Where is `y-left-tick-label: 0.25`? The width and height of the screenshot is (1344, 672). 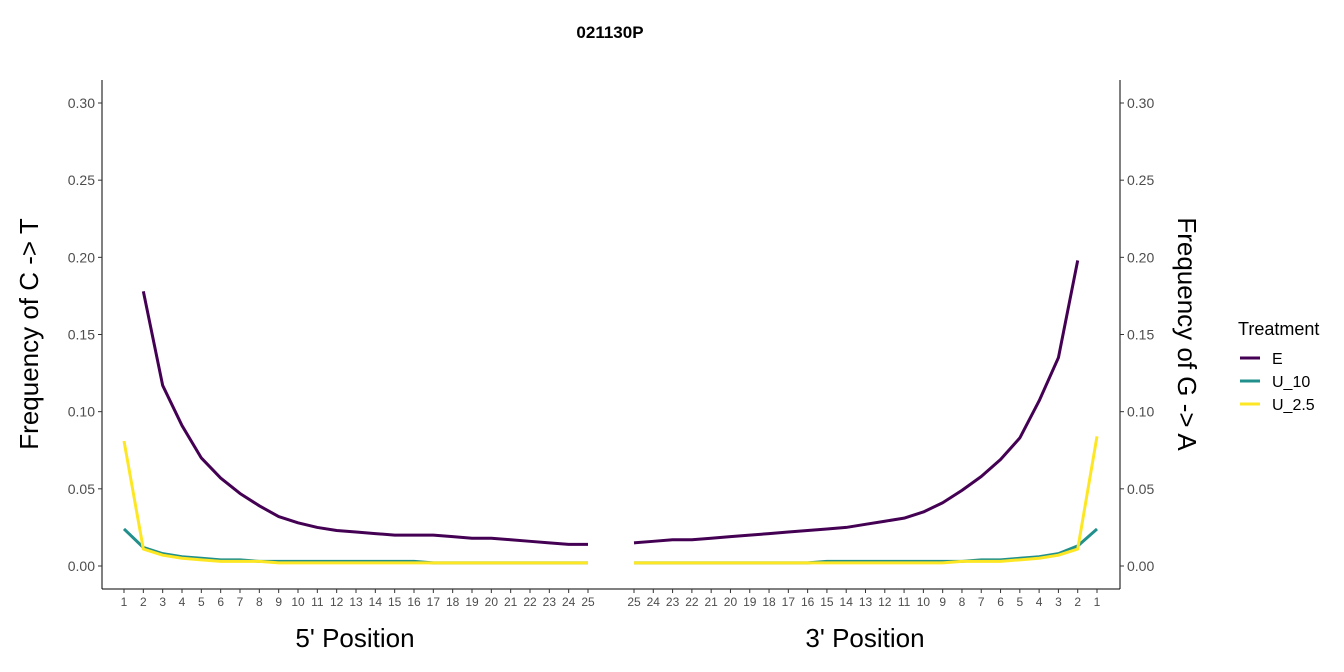
y-left-tick-label: 0.25 is located at coordinates (81, 180).